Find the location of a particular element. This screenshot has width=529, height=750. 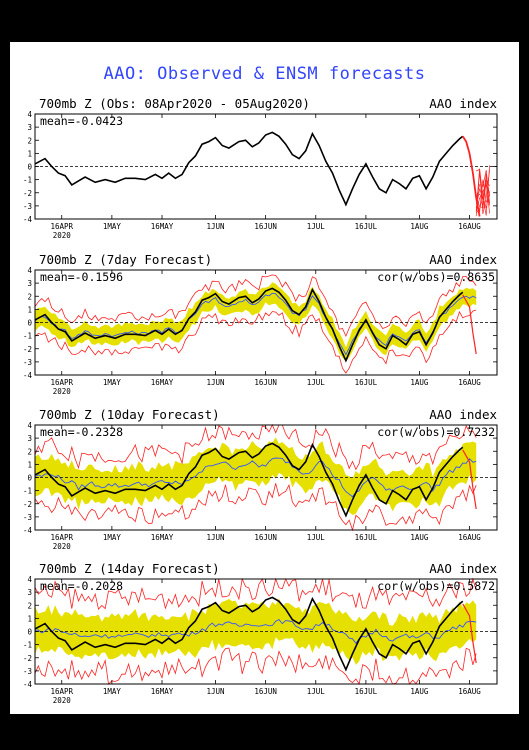

panel-title: 700mb Z (Obs: 08Apr2020 - 05Aug2020) is located at coordinates (174, 103).